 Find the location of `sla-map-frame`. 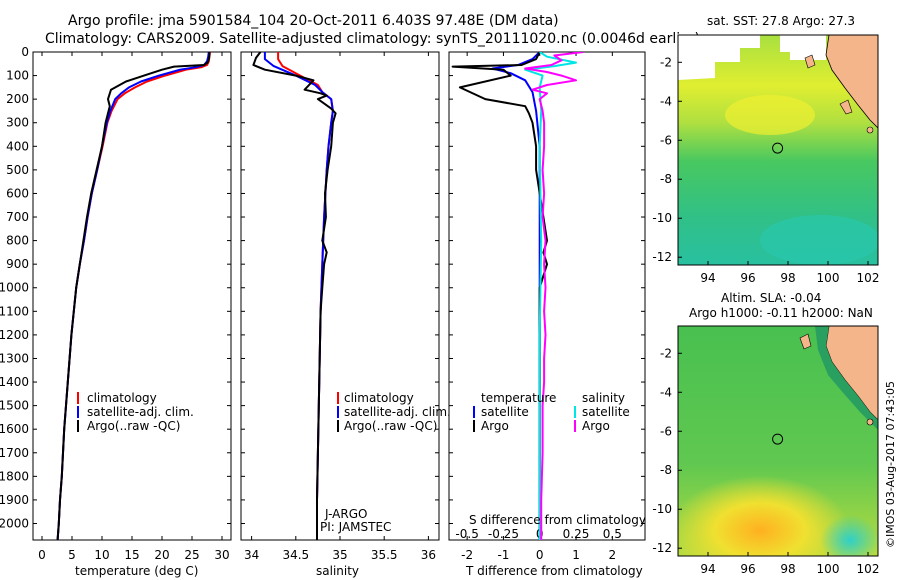

sla-map-frame is located at coordinates (778, 441).